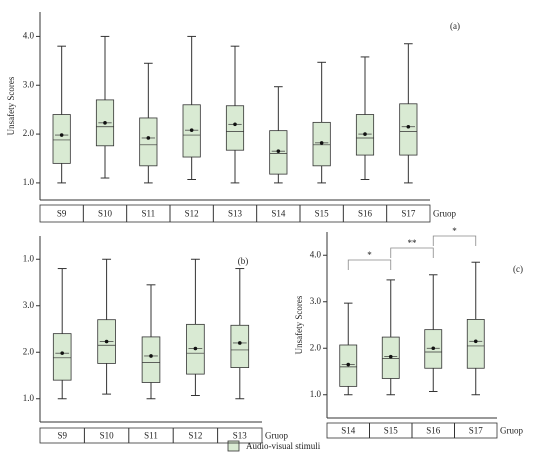 This screenshot has height=465, width=550. What do you see at coordinates (243, 261) in the screenshot?
I see `panel-label: (b)` at bounding box center [243, 261].